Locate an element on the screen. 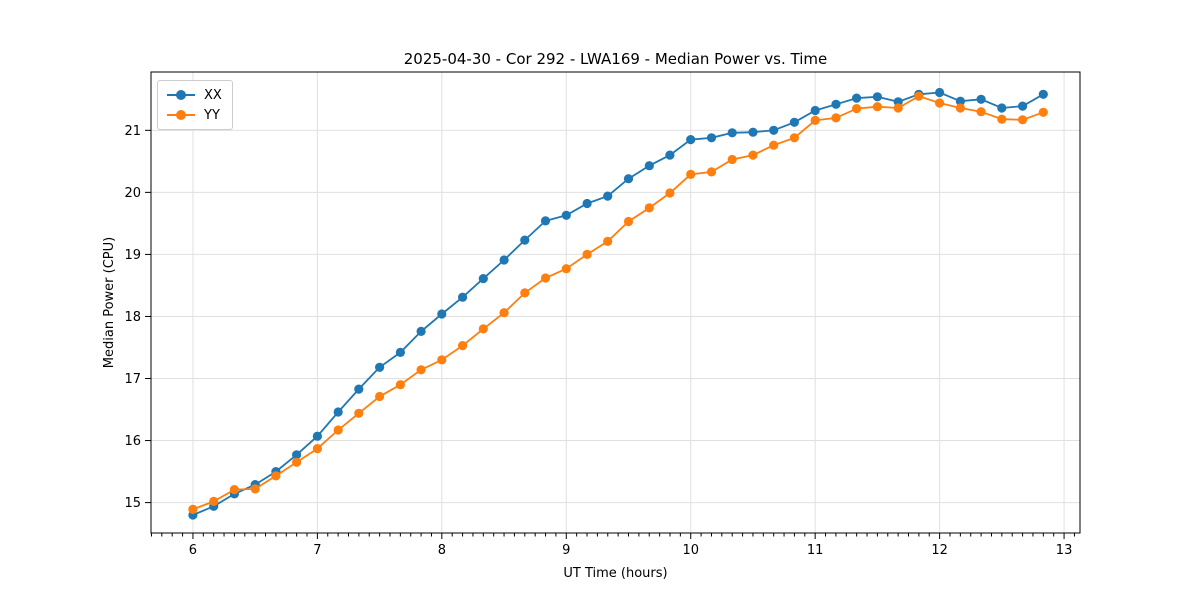  x-tick-label: 7 is located at coordinates (317, 550).